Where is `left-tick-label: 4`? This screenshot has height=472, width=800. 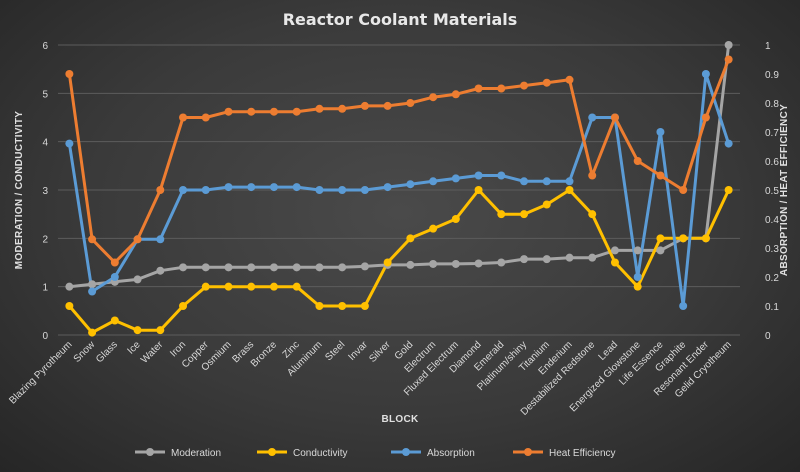 left-tick-label: 4 is located at coordinates (45, 143).